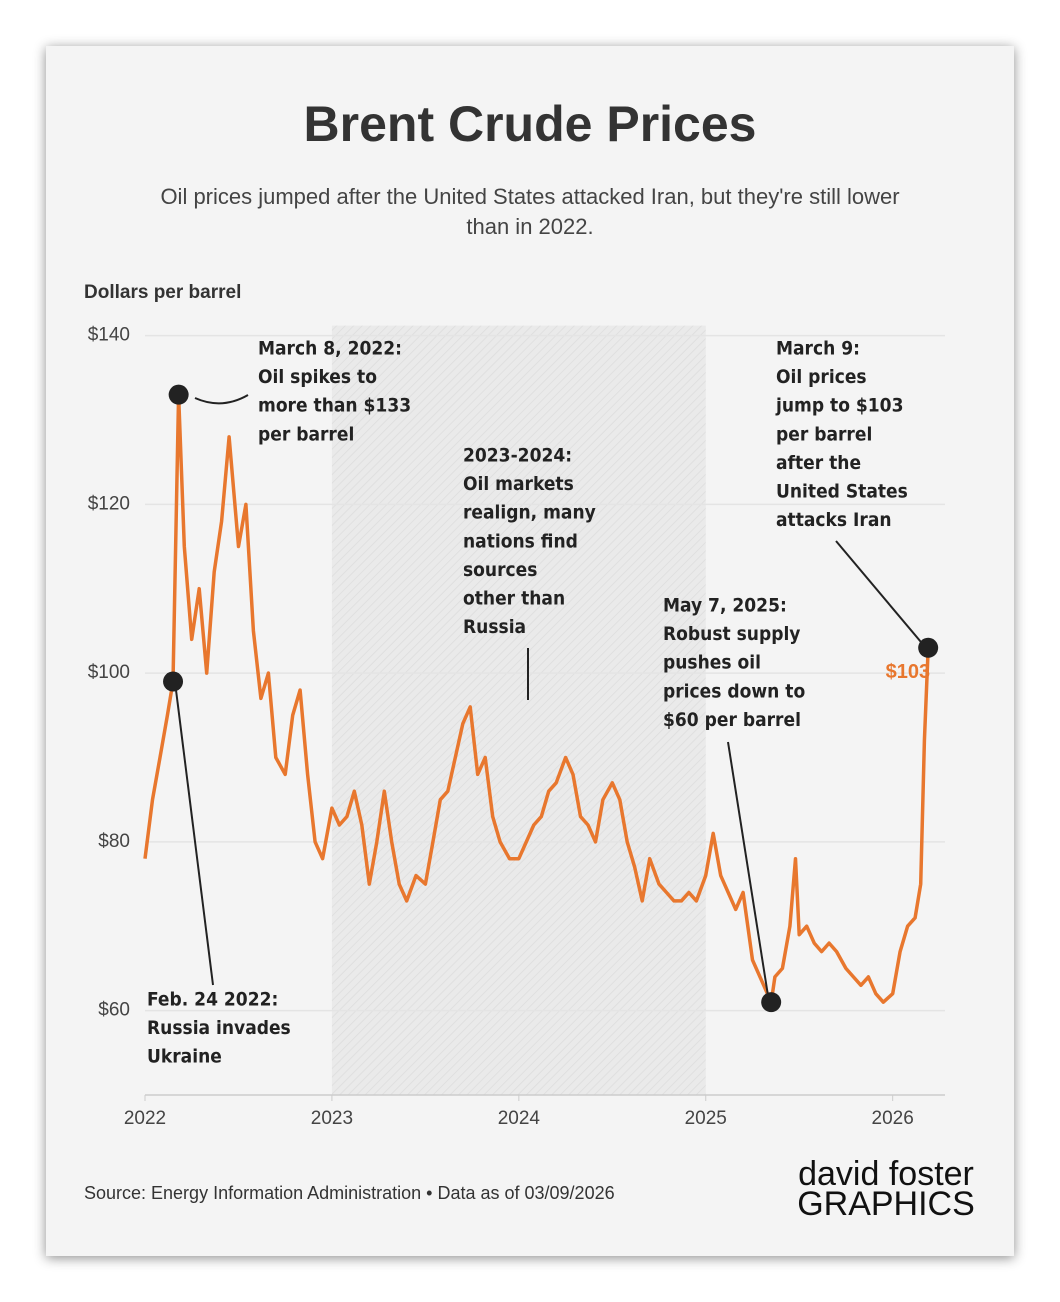  What do you see at coordinates (332, 1118) in the screenshot?
I see `x-tick-label: 2023` at bounding box center [332, 1118].